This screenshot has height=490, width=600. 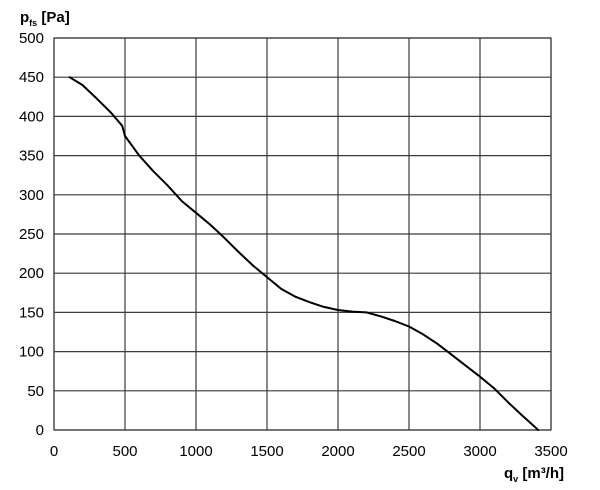 I want to click on x-axis-label-subscript: v, so click(x=515, y=479).